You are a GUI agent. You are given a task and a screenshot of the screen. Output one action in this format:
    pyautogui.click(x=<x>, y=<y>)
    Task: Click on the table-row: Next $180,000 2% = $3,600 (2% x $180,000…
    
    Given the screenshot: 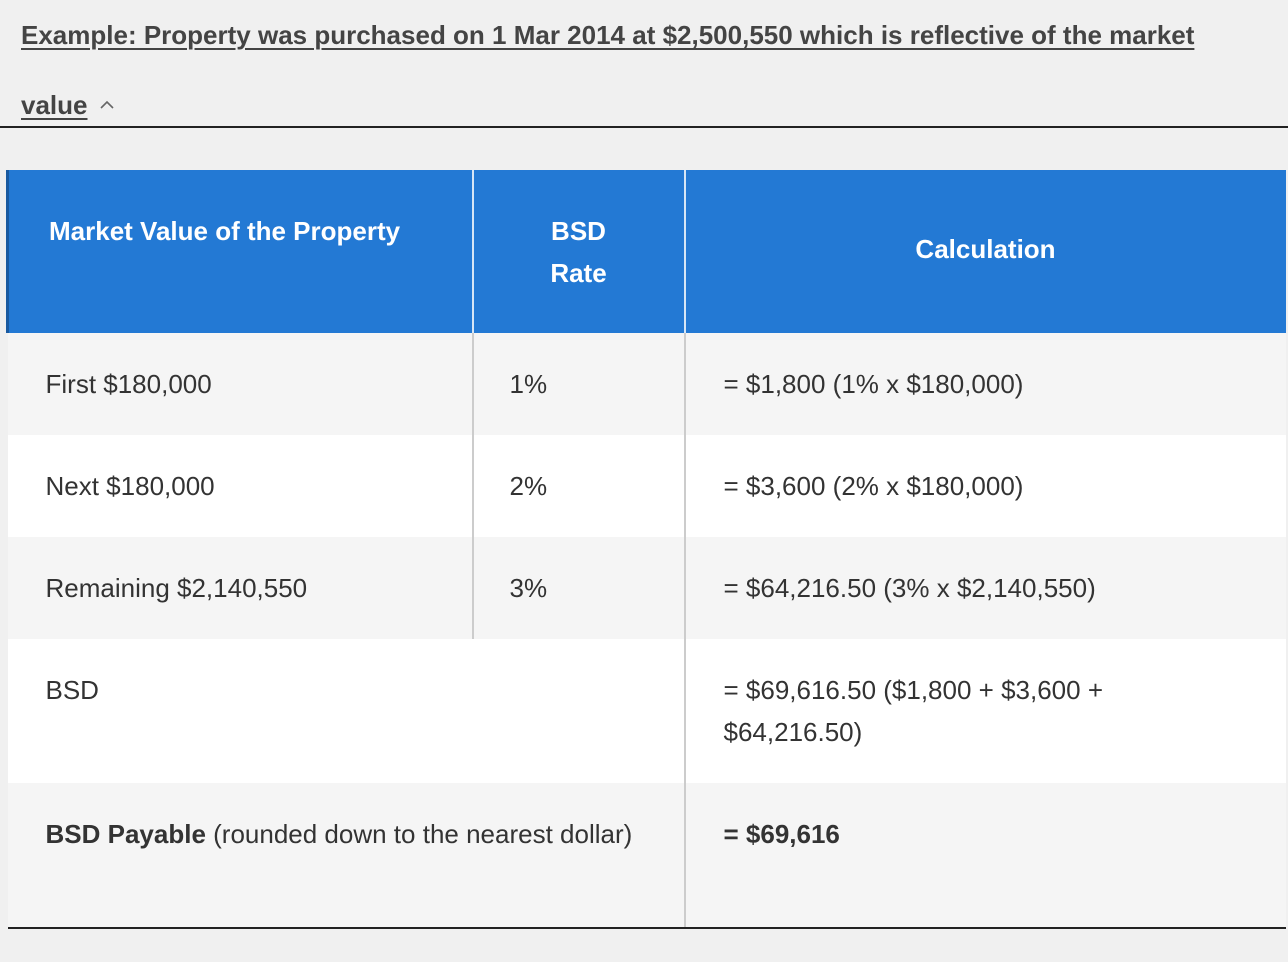 What is the action you would take?
    pyautogui.click(x=646, y=486)
    